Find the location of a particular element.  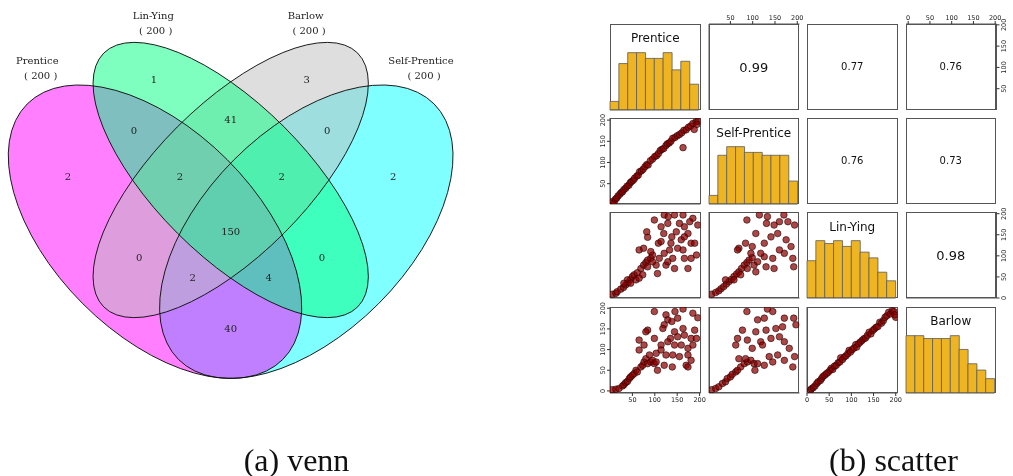

text: 4 is located at coordinates (268, 278).